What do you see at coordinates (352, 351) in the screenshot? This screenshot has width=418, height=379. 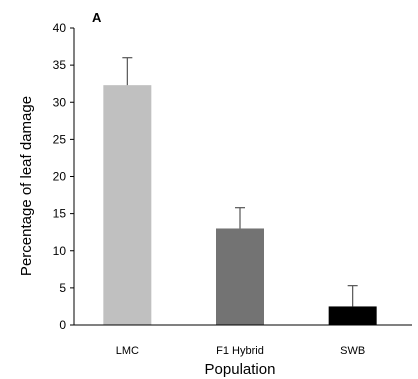 I see `x-tick-label: SWB` at bounding box center [352, 351].